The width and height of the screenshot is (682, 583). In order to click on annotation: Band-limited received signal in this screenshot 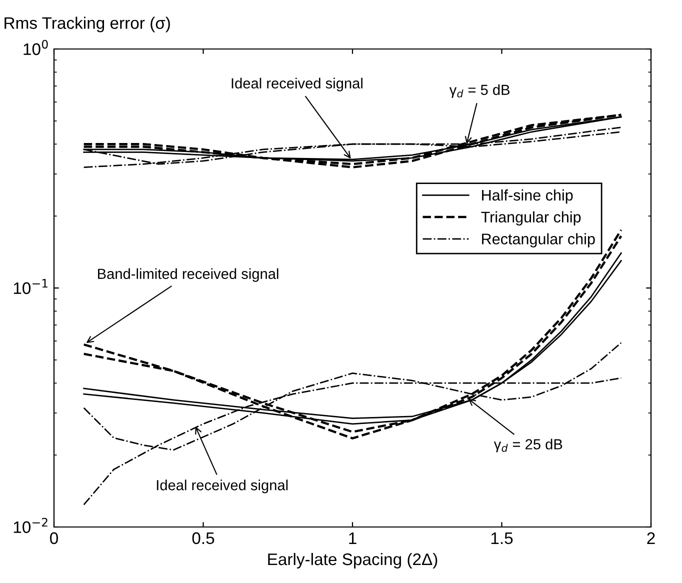, I will do `click(188, 275)`.